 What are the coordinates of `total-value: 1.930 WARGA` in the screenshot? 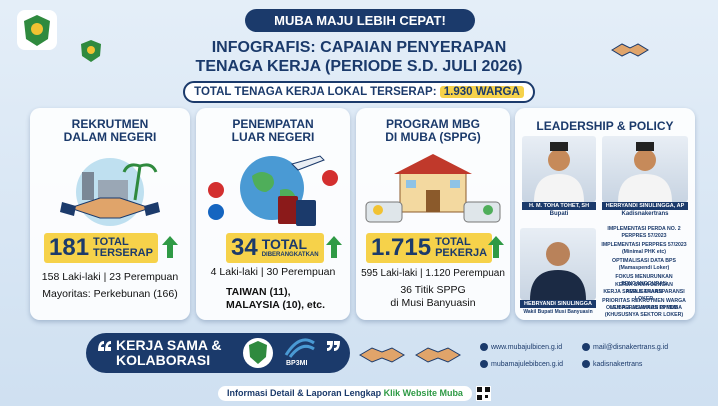 It's located at (481, 92).